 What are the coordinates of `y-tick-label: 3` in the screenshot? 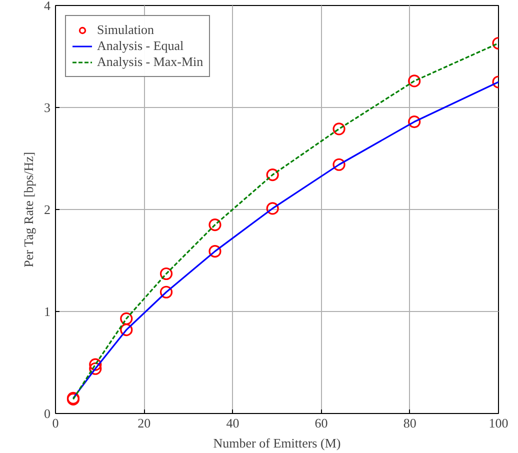 It's located at (47, 107).